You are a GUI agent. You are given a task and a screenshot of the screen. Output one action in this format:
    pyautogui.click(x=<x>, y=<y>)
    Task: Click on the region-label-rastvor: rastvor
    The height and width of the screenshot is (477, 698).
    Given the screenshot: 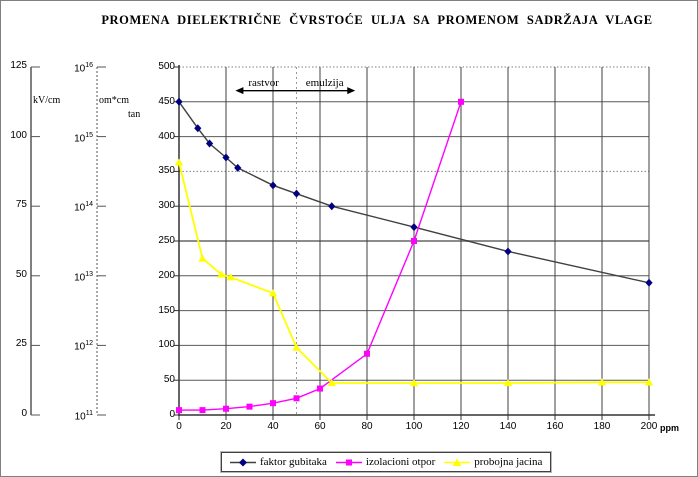 What is the action you would take?
    pyautogui.click(x=263, y=82)
    